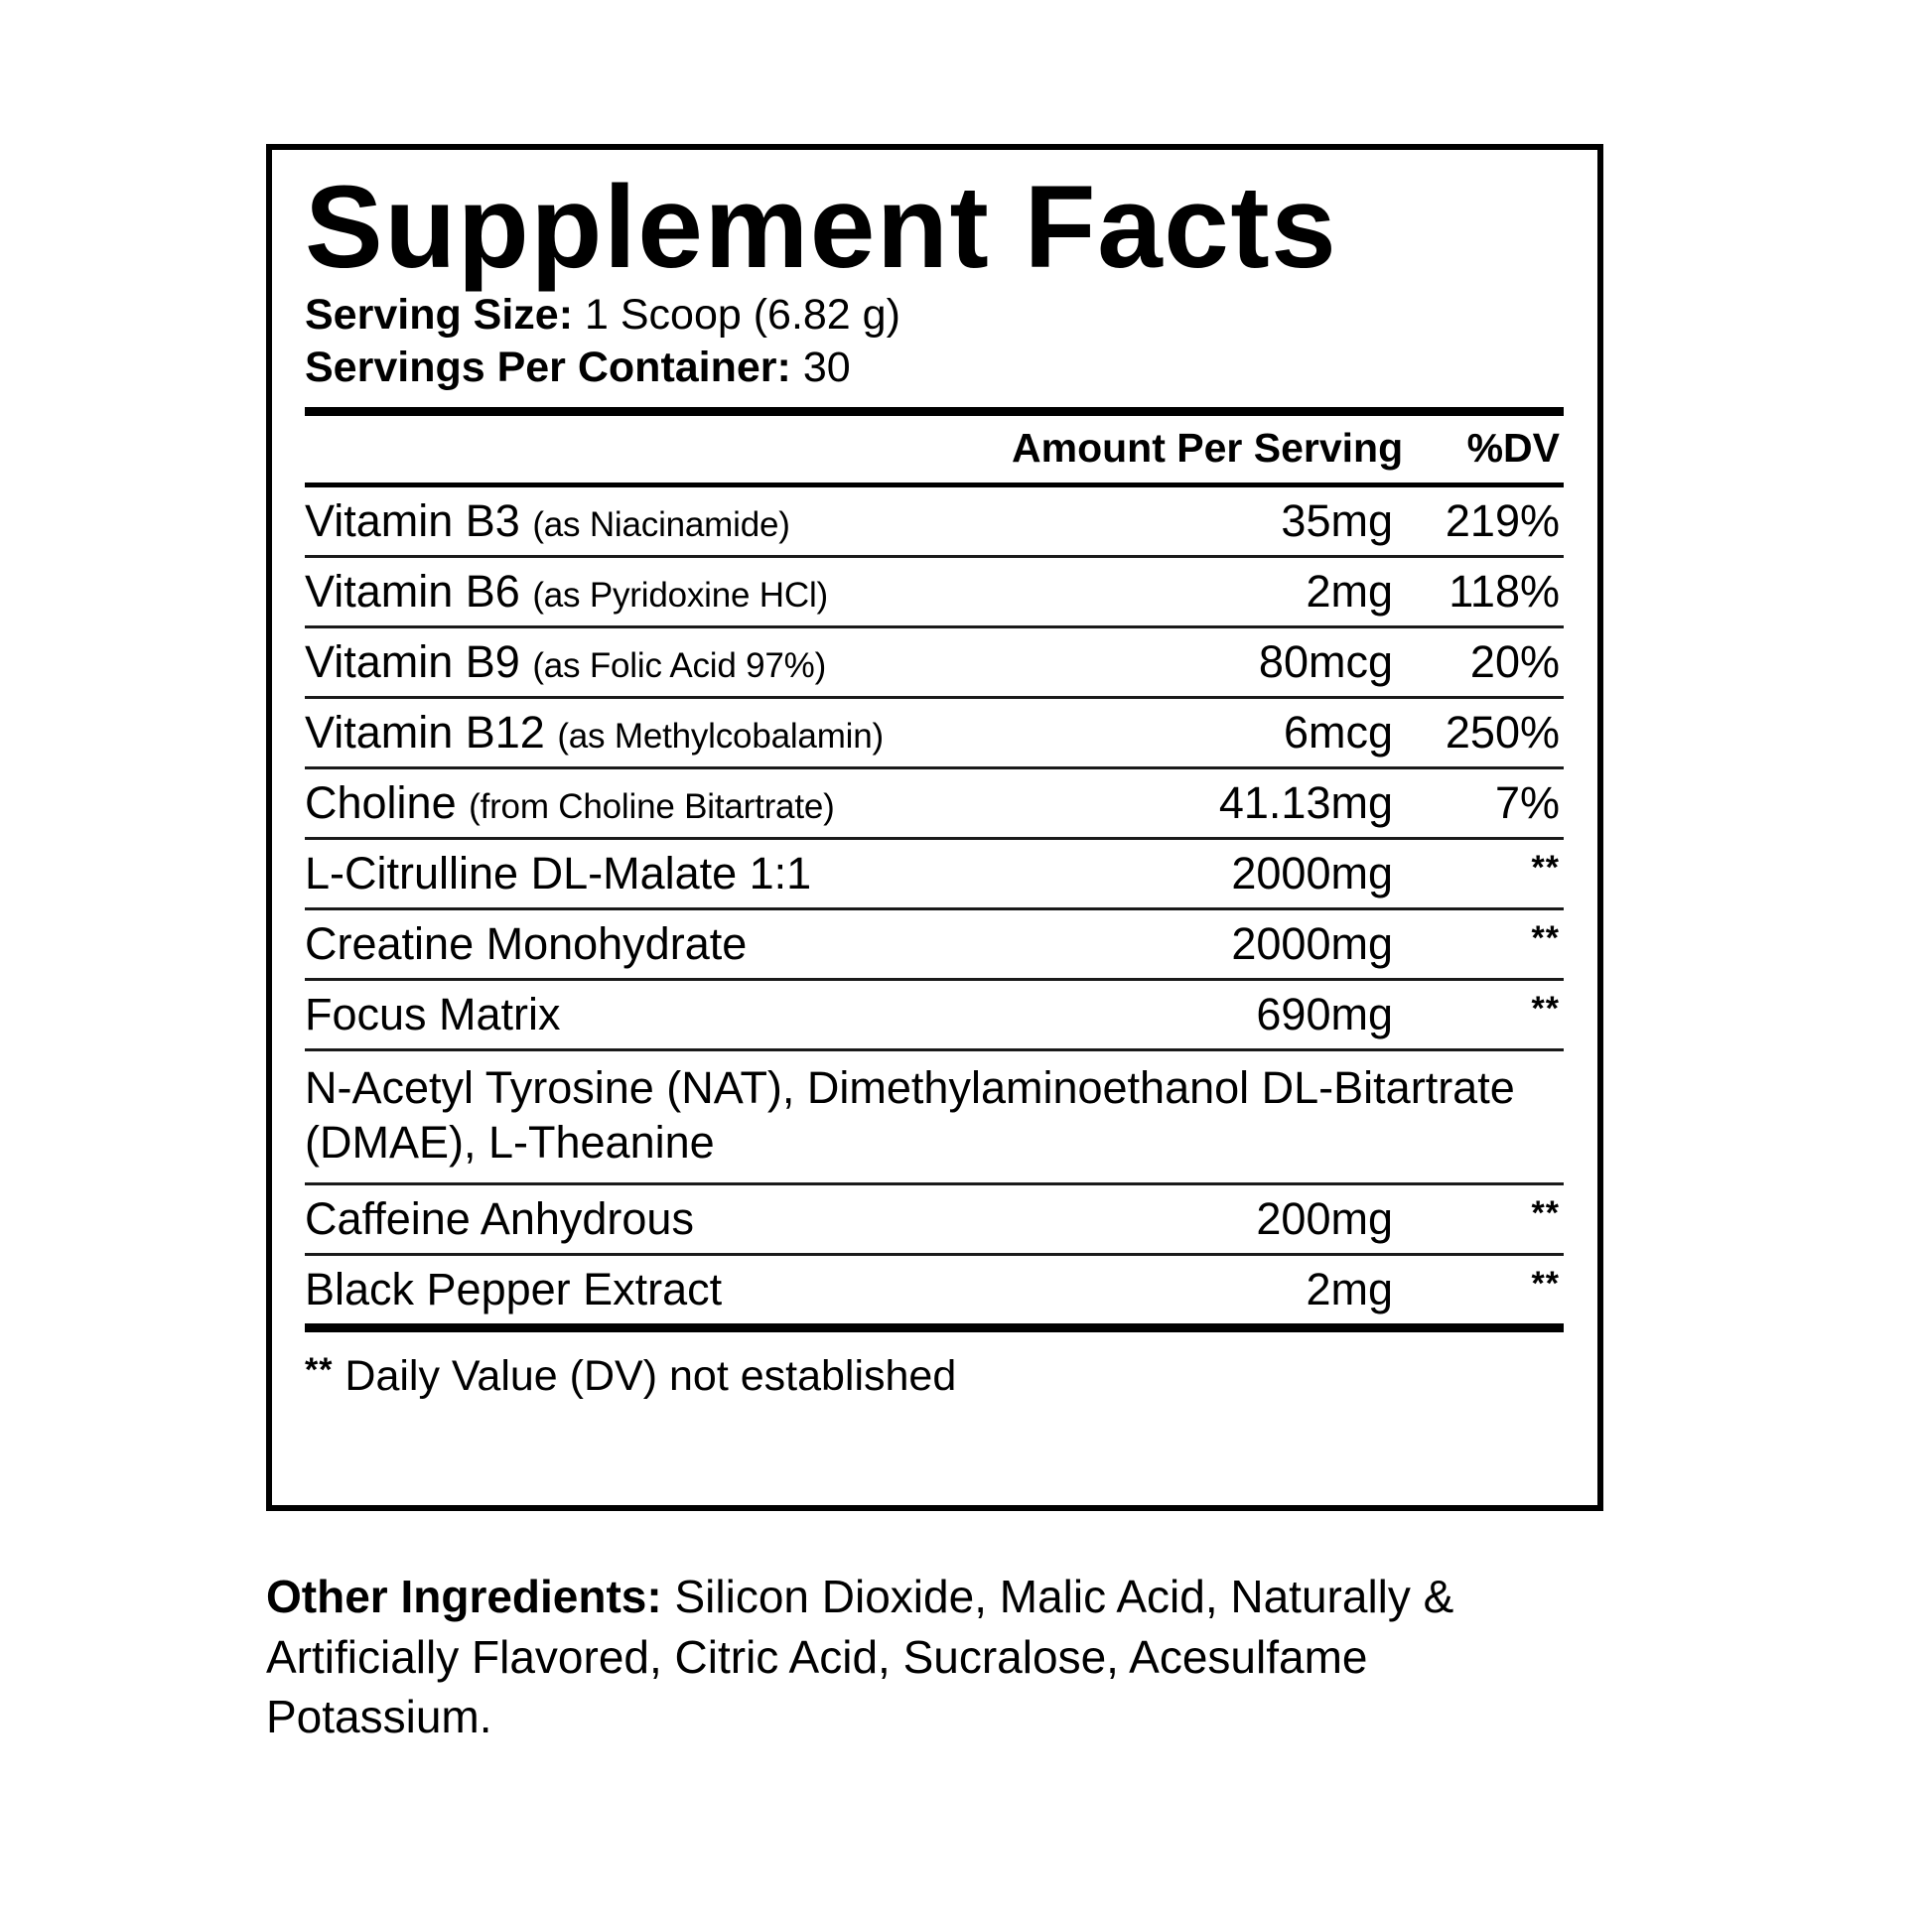 This screenshot has width=1932, height=1932. I want to click on ingredient-amount: 35mg, so click(1337, 521).